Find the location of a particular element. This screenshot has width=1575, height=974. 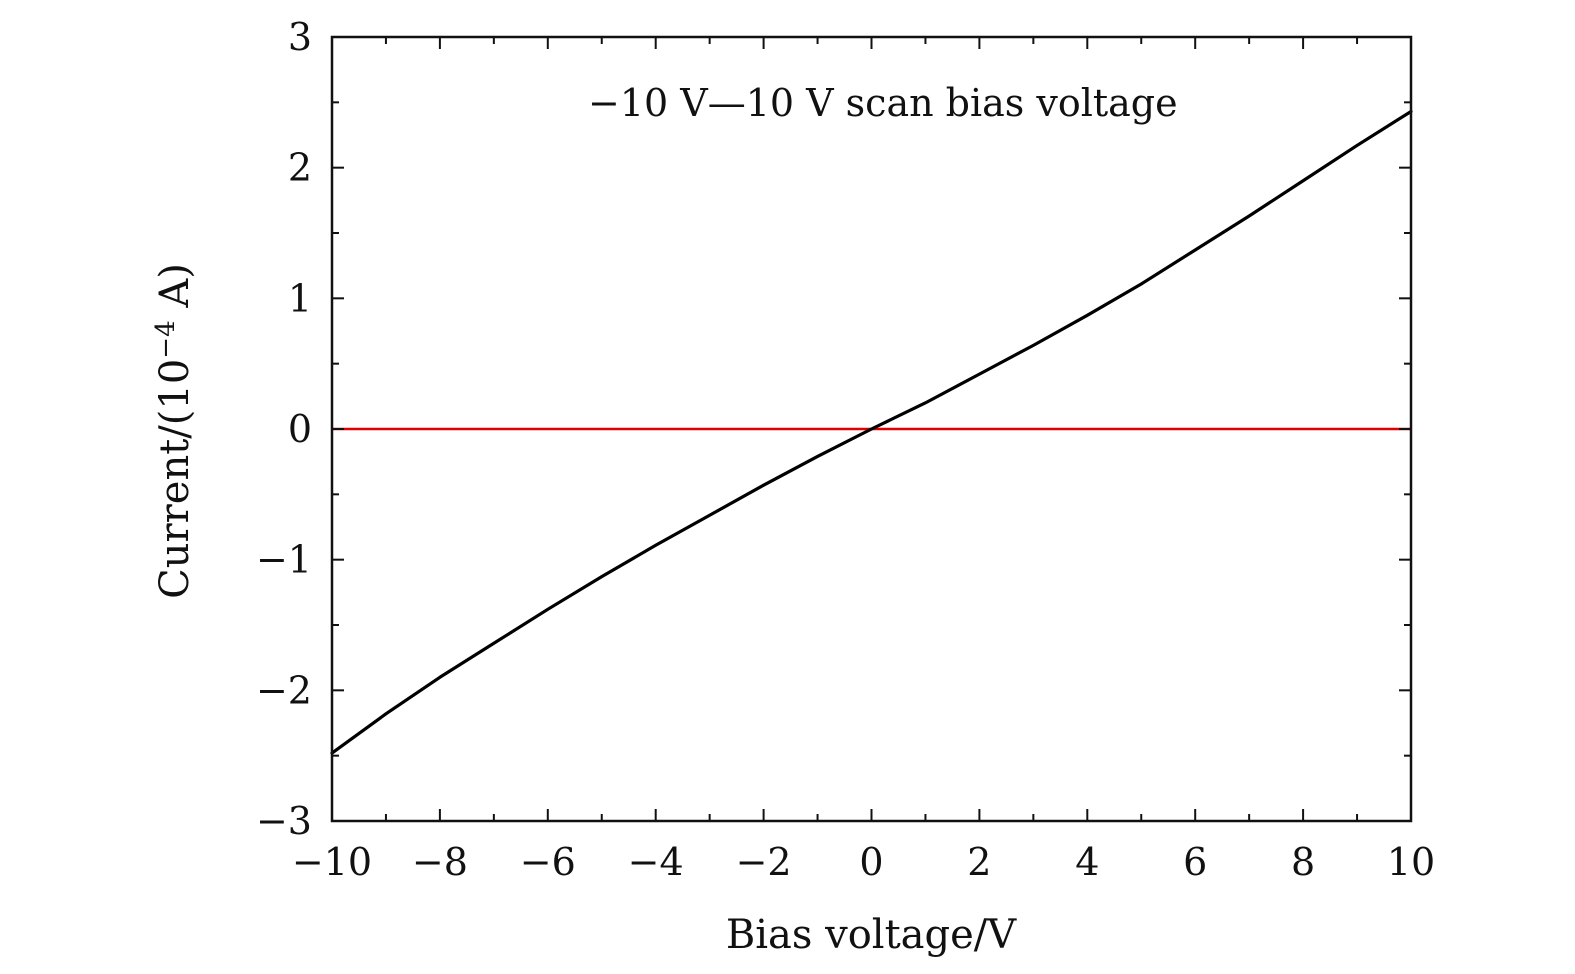

x-tick-label: 0 is located at coordinates (871, 862).